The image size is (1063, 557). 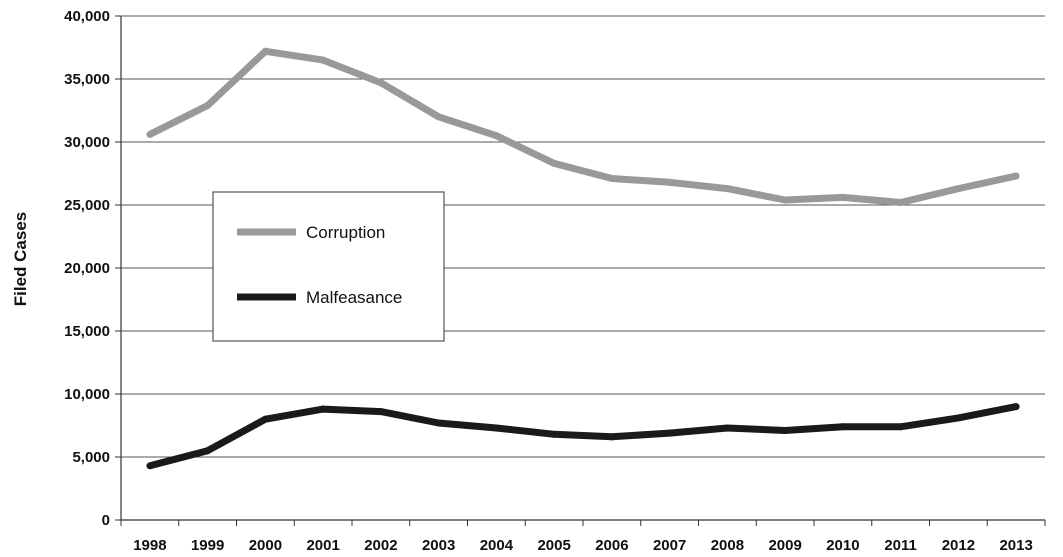 I want to click on y-tick-label: 5,000, so click(x=91, y=457).